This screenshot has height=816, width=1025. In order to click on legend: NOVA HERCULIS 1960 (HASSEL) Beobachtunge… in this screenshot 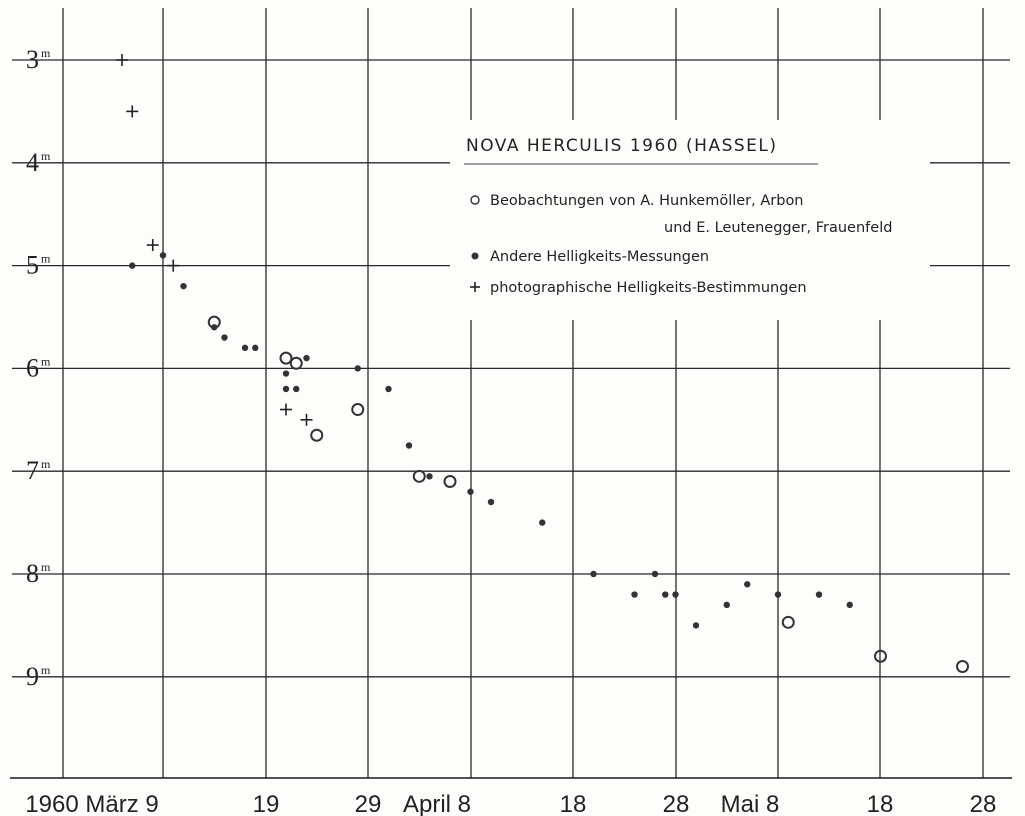, I will do `click(690, 220)`.